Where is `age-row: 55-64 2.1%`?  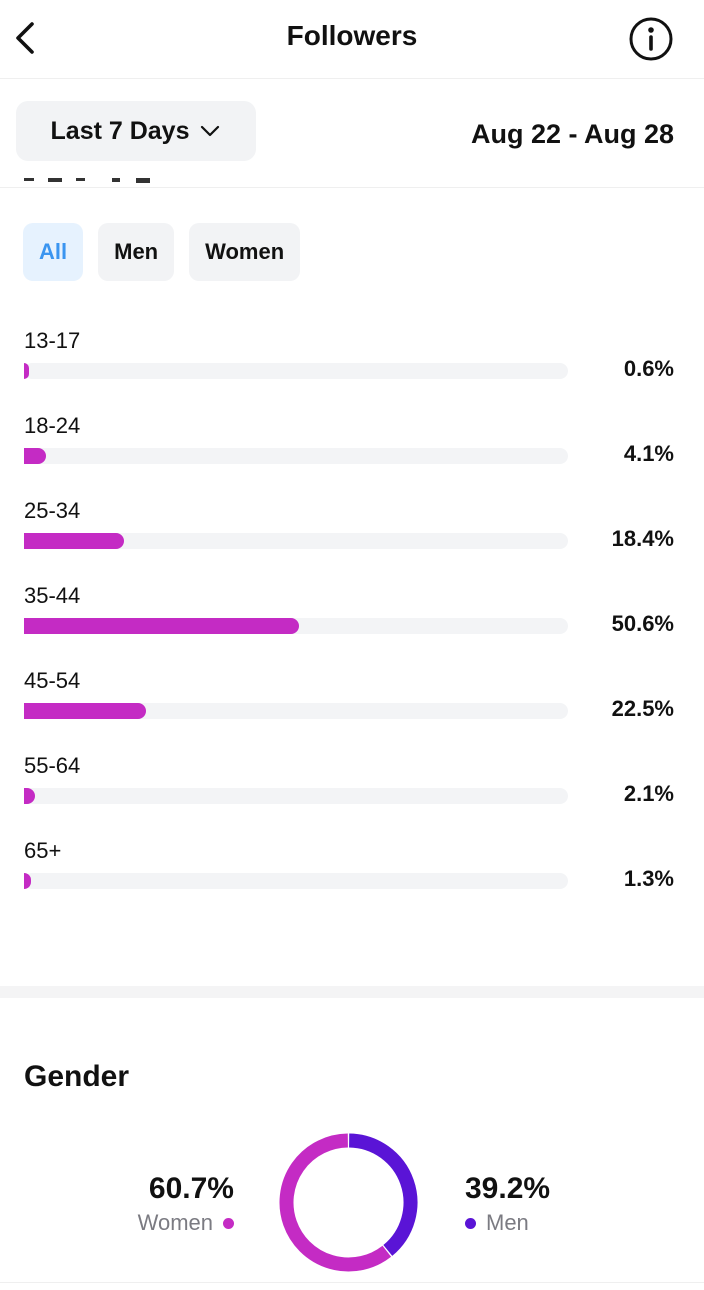 age-row: 55-64 2.1% is located at coordinates (349, 795).